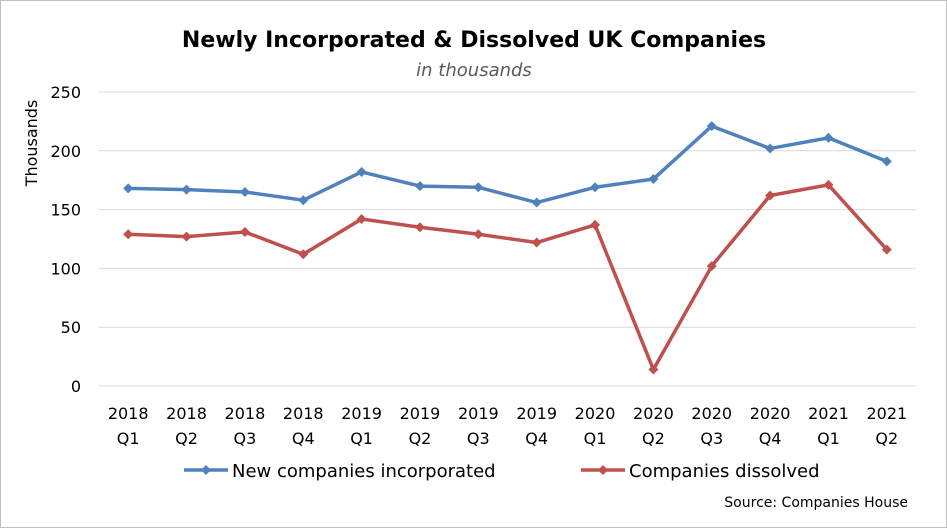 This screenshot has height=529, width=947. Describe the element at coordinates (71, 327) in the screenshot. I see `y-tick-label: 50` at that location.